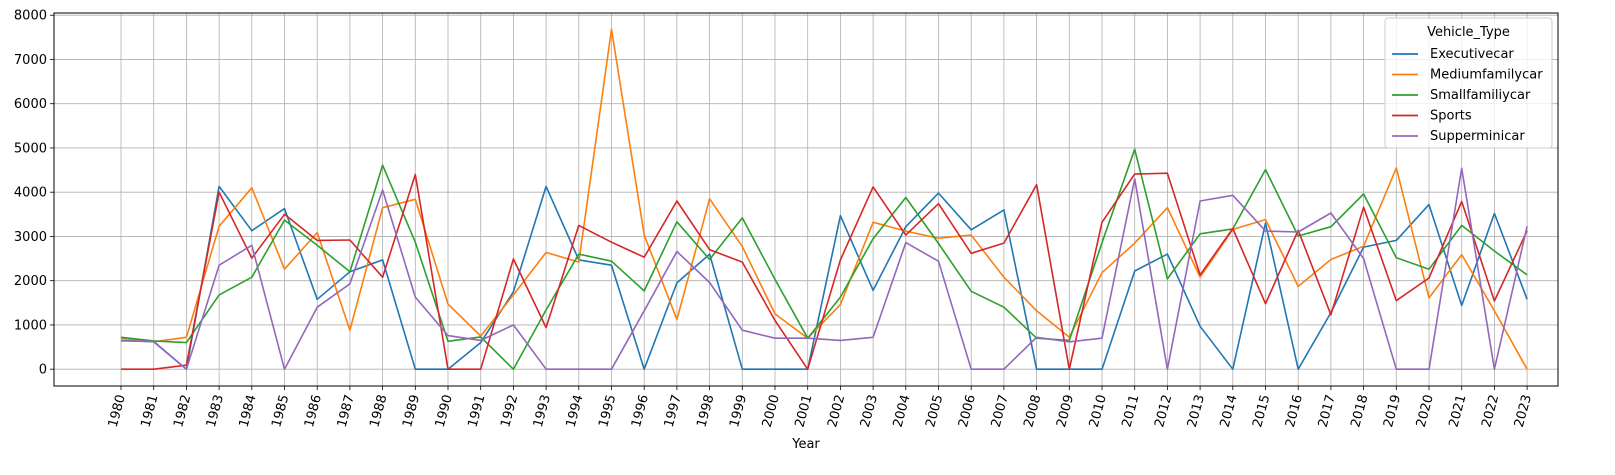 The image size is (1615, 475). What do you see at coordinates (30, 60) in the screenshot?
I see `y-tick-label: 7000` at bounding box center [30, 60].